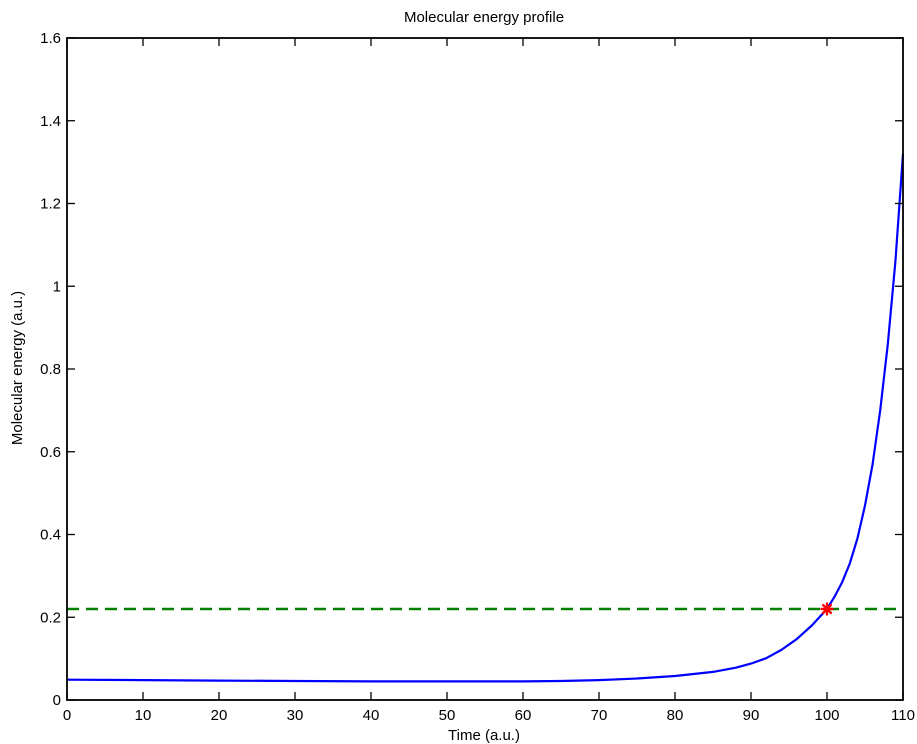  What do you see at coordinates (50, 204) in the screenshot?
I see `y-tick-label: 1.2` at bounding box center [50, 204].